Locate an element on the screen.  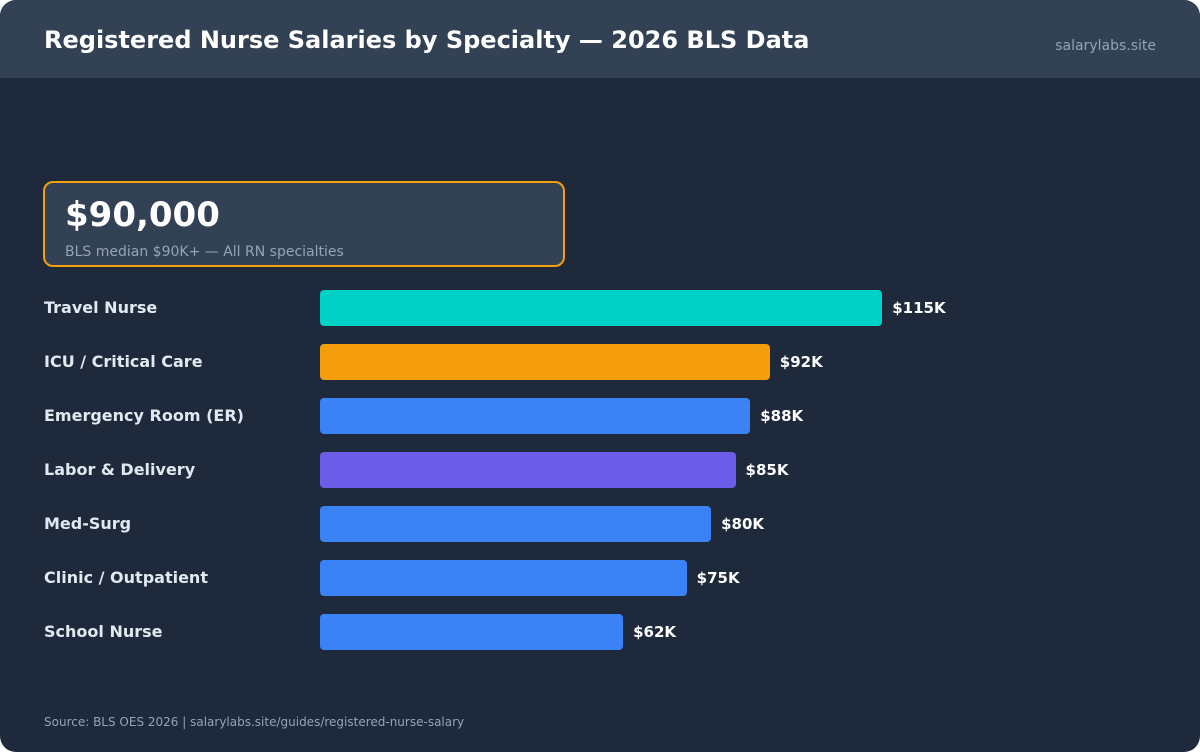
bar-value-label: $62K is located at coordinates (655, 632).